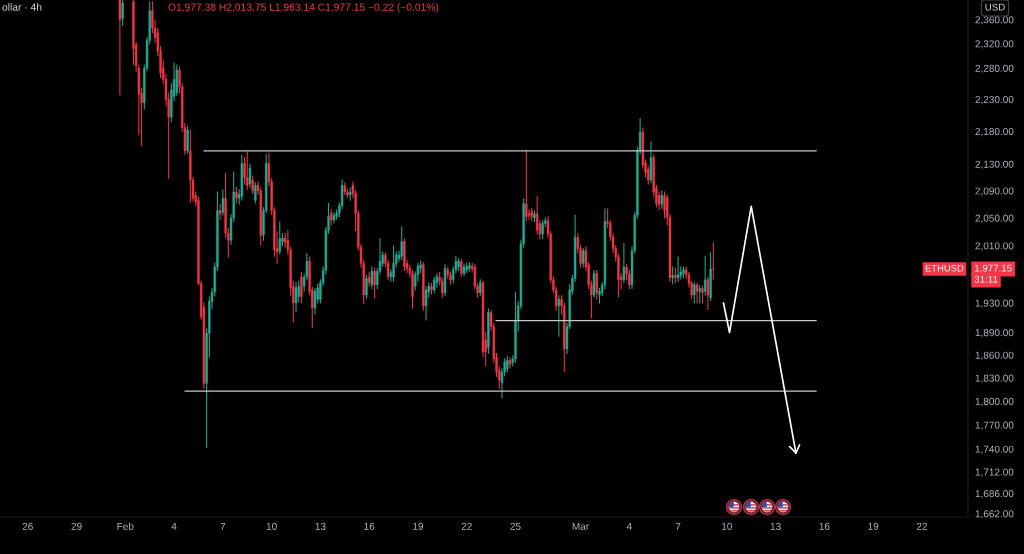  I want to click on y-tick-label: 1,712.00, so click(994, 472).